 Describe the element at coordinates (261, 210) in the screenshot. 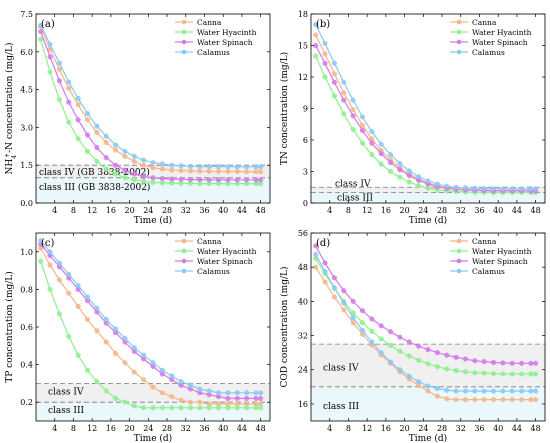

I see `x-tick-label: 48` at that location.